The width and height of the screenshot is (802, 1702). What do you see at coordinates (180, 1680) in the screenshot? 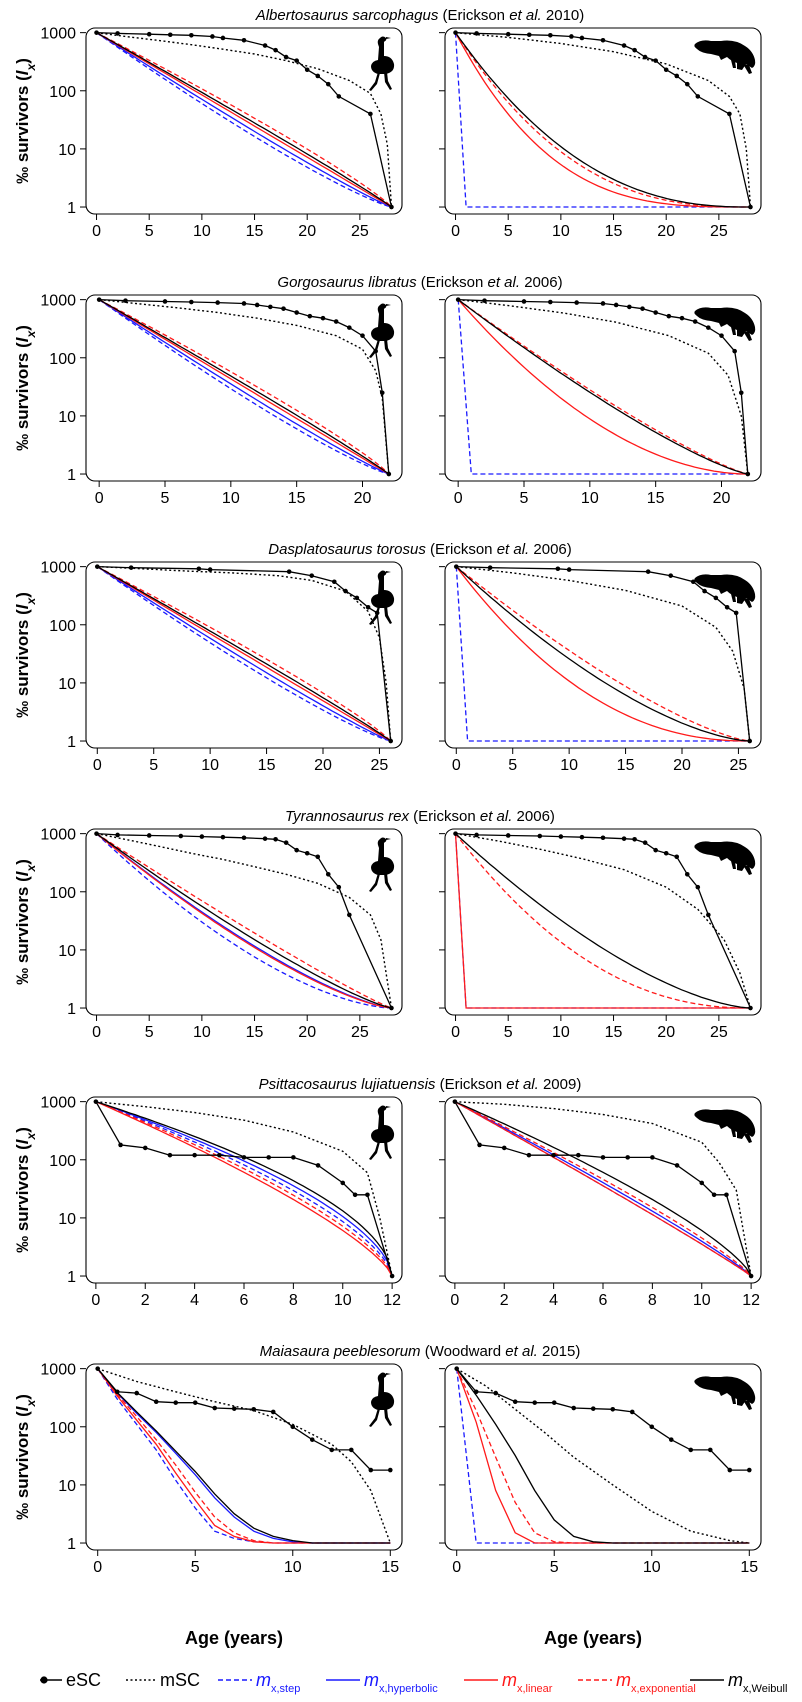
I see `legend-label: mSC` at bounding box center [180, 1680].